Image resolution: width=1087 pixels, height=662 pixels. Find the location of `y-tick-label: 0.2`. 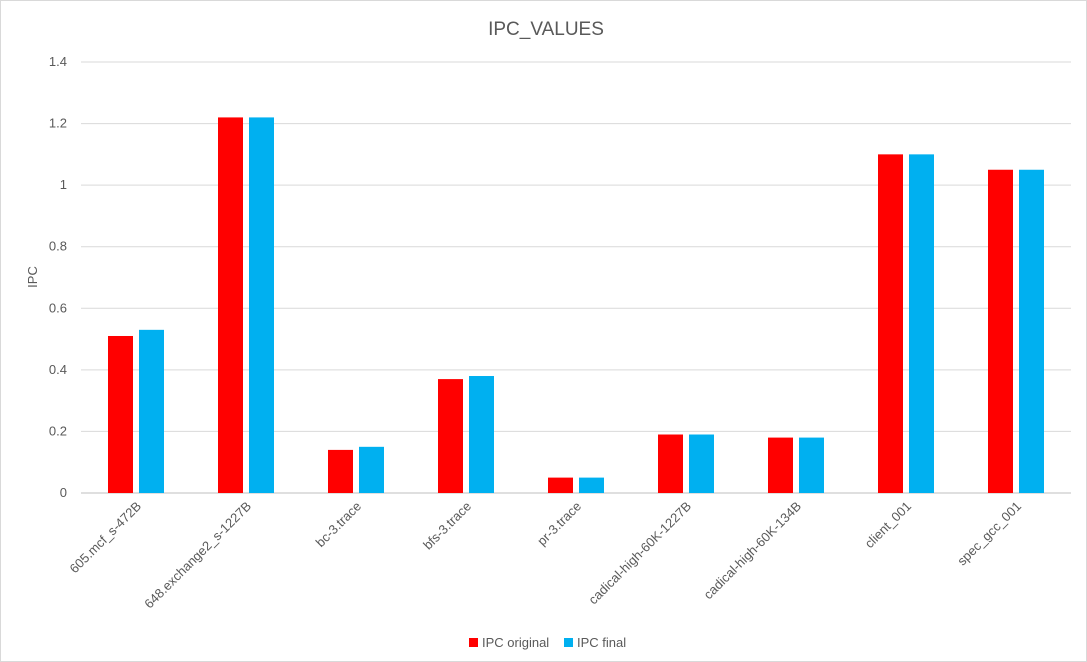

y-tick-label: 0.2 is located at coordinates (58, 430).